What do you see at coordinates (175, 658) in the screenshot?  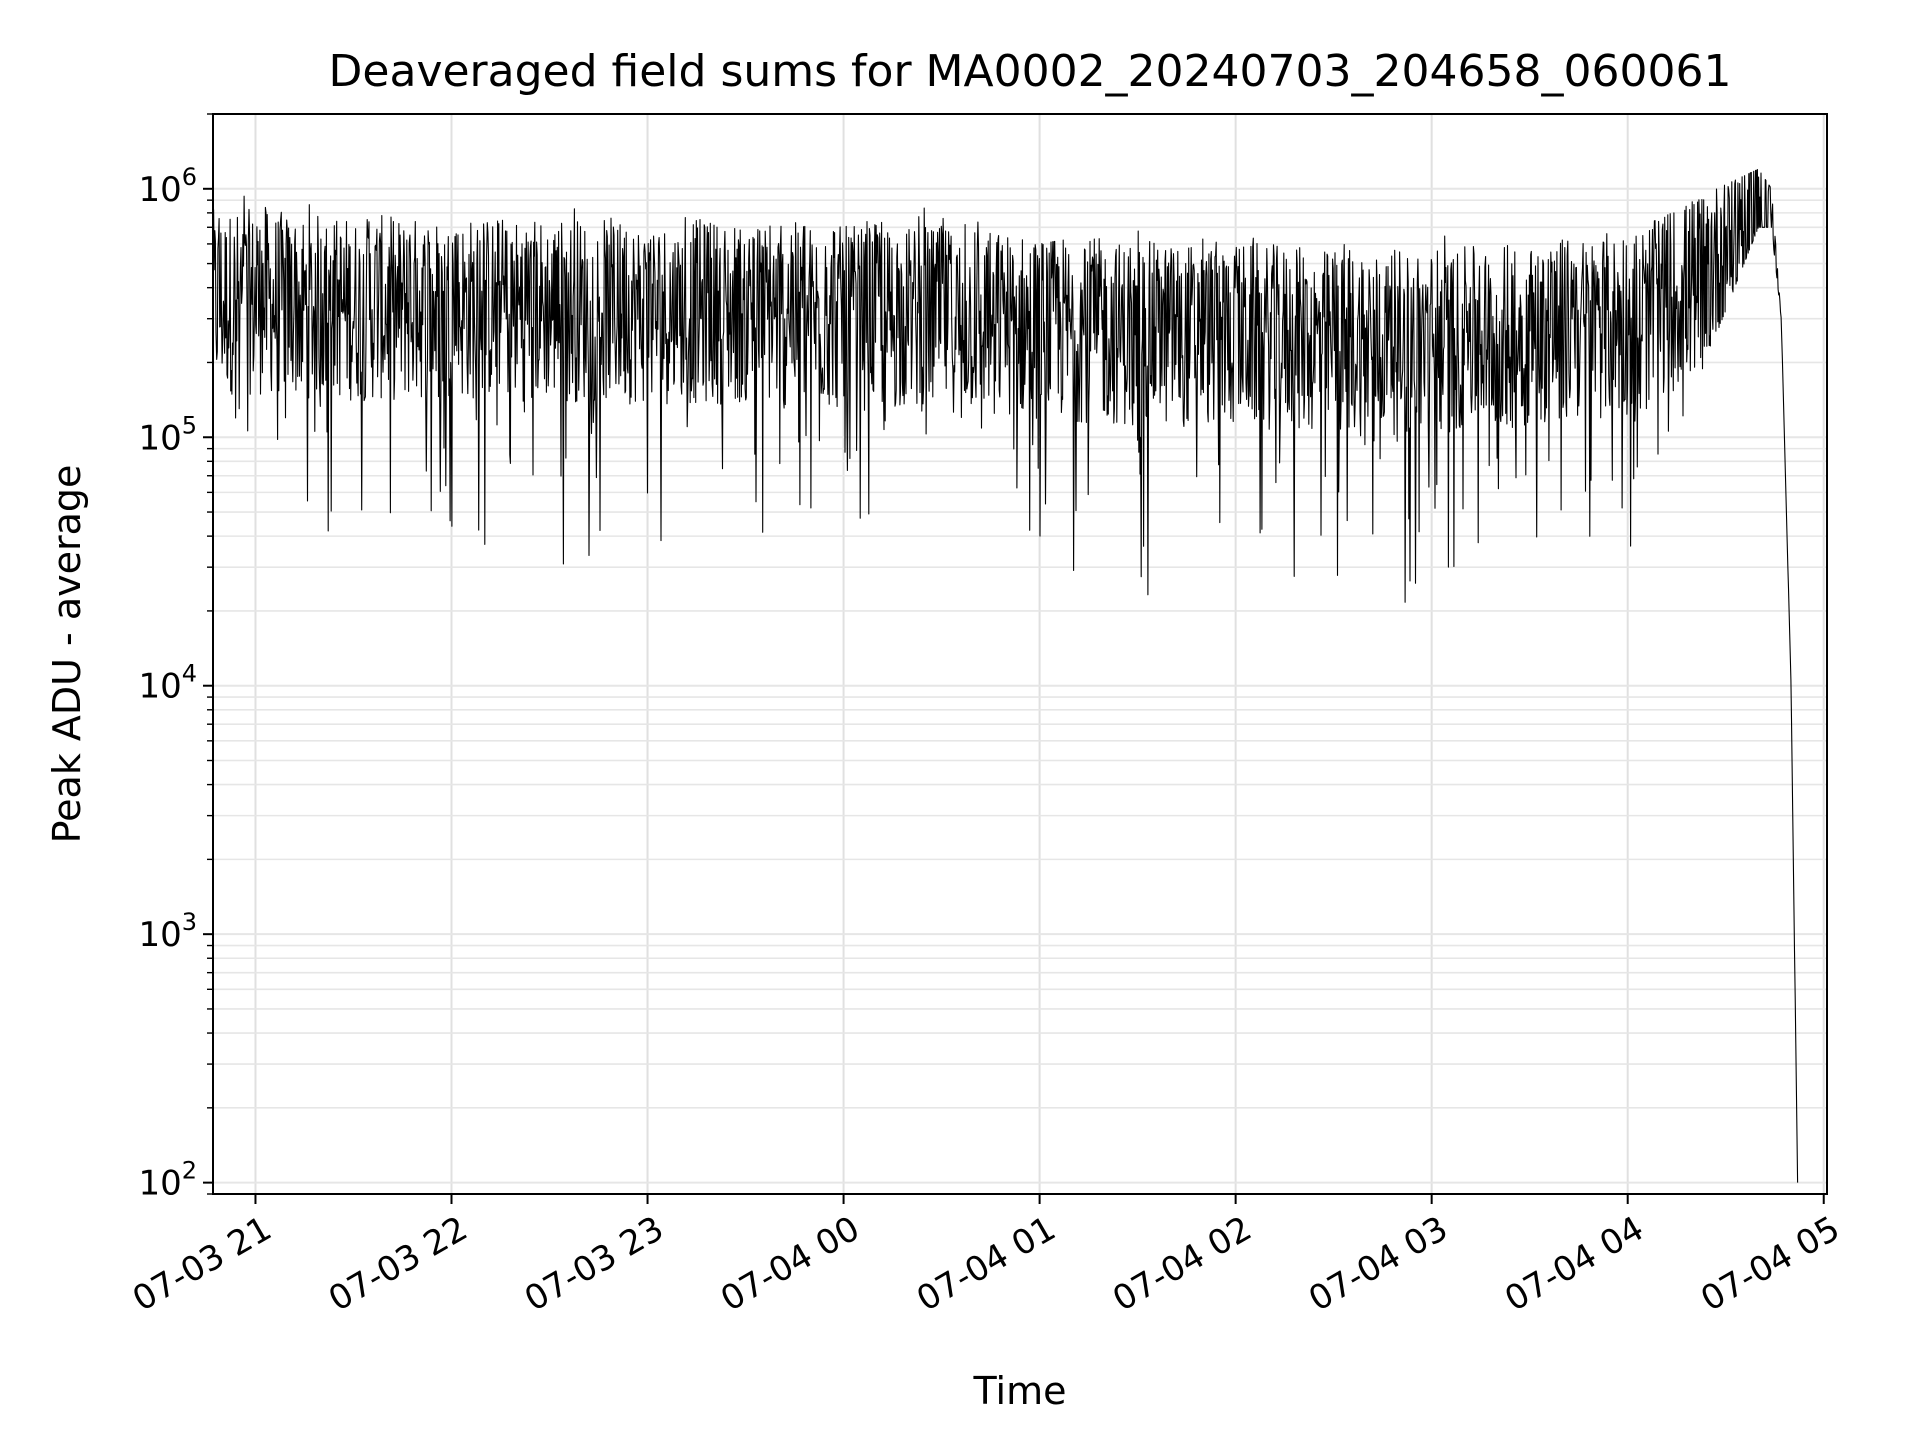 I see `y-axis: 10² 10³ 10⁴ 10⁵ 10⁶` at bounding box center [175, 658].